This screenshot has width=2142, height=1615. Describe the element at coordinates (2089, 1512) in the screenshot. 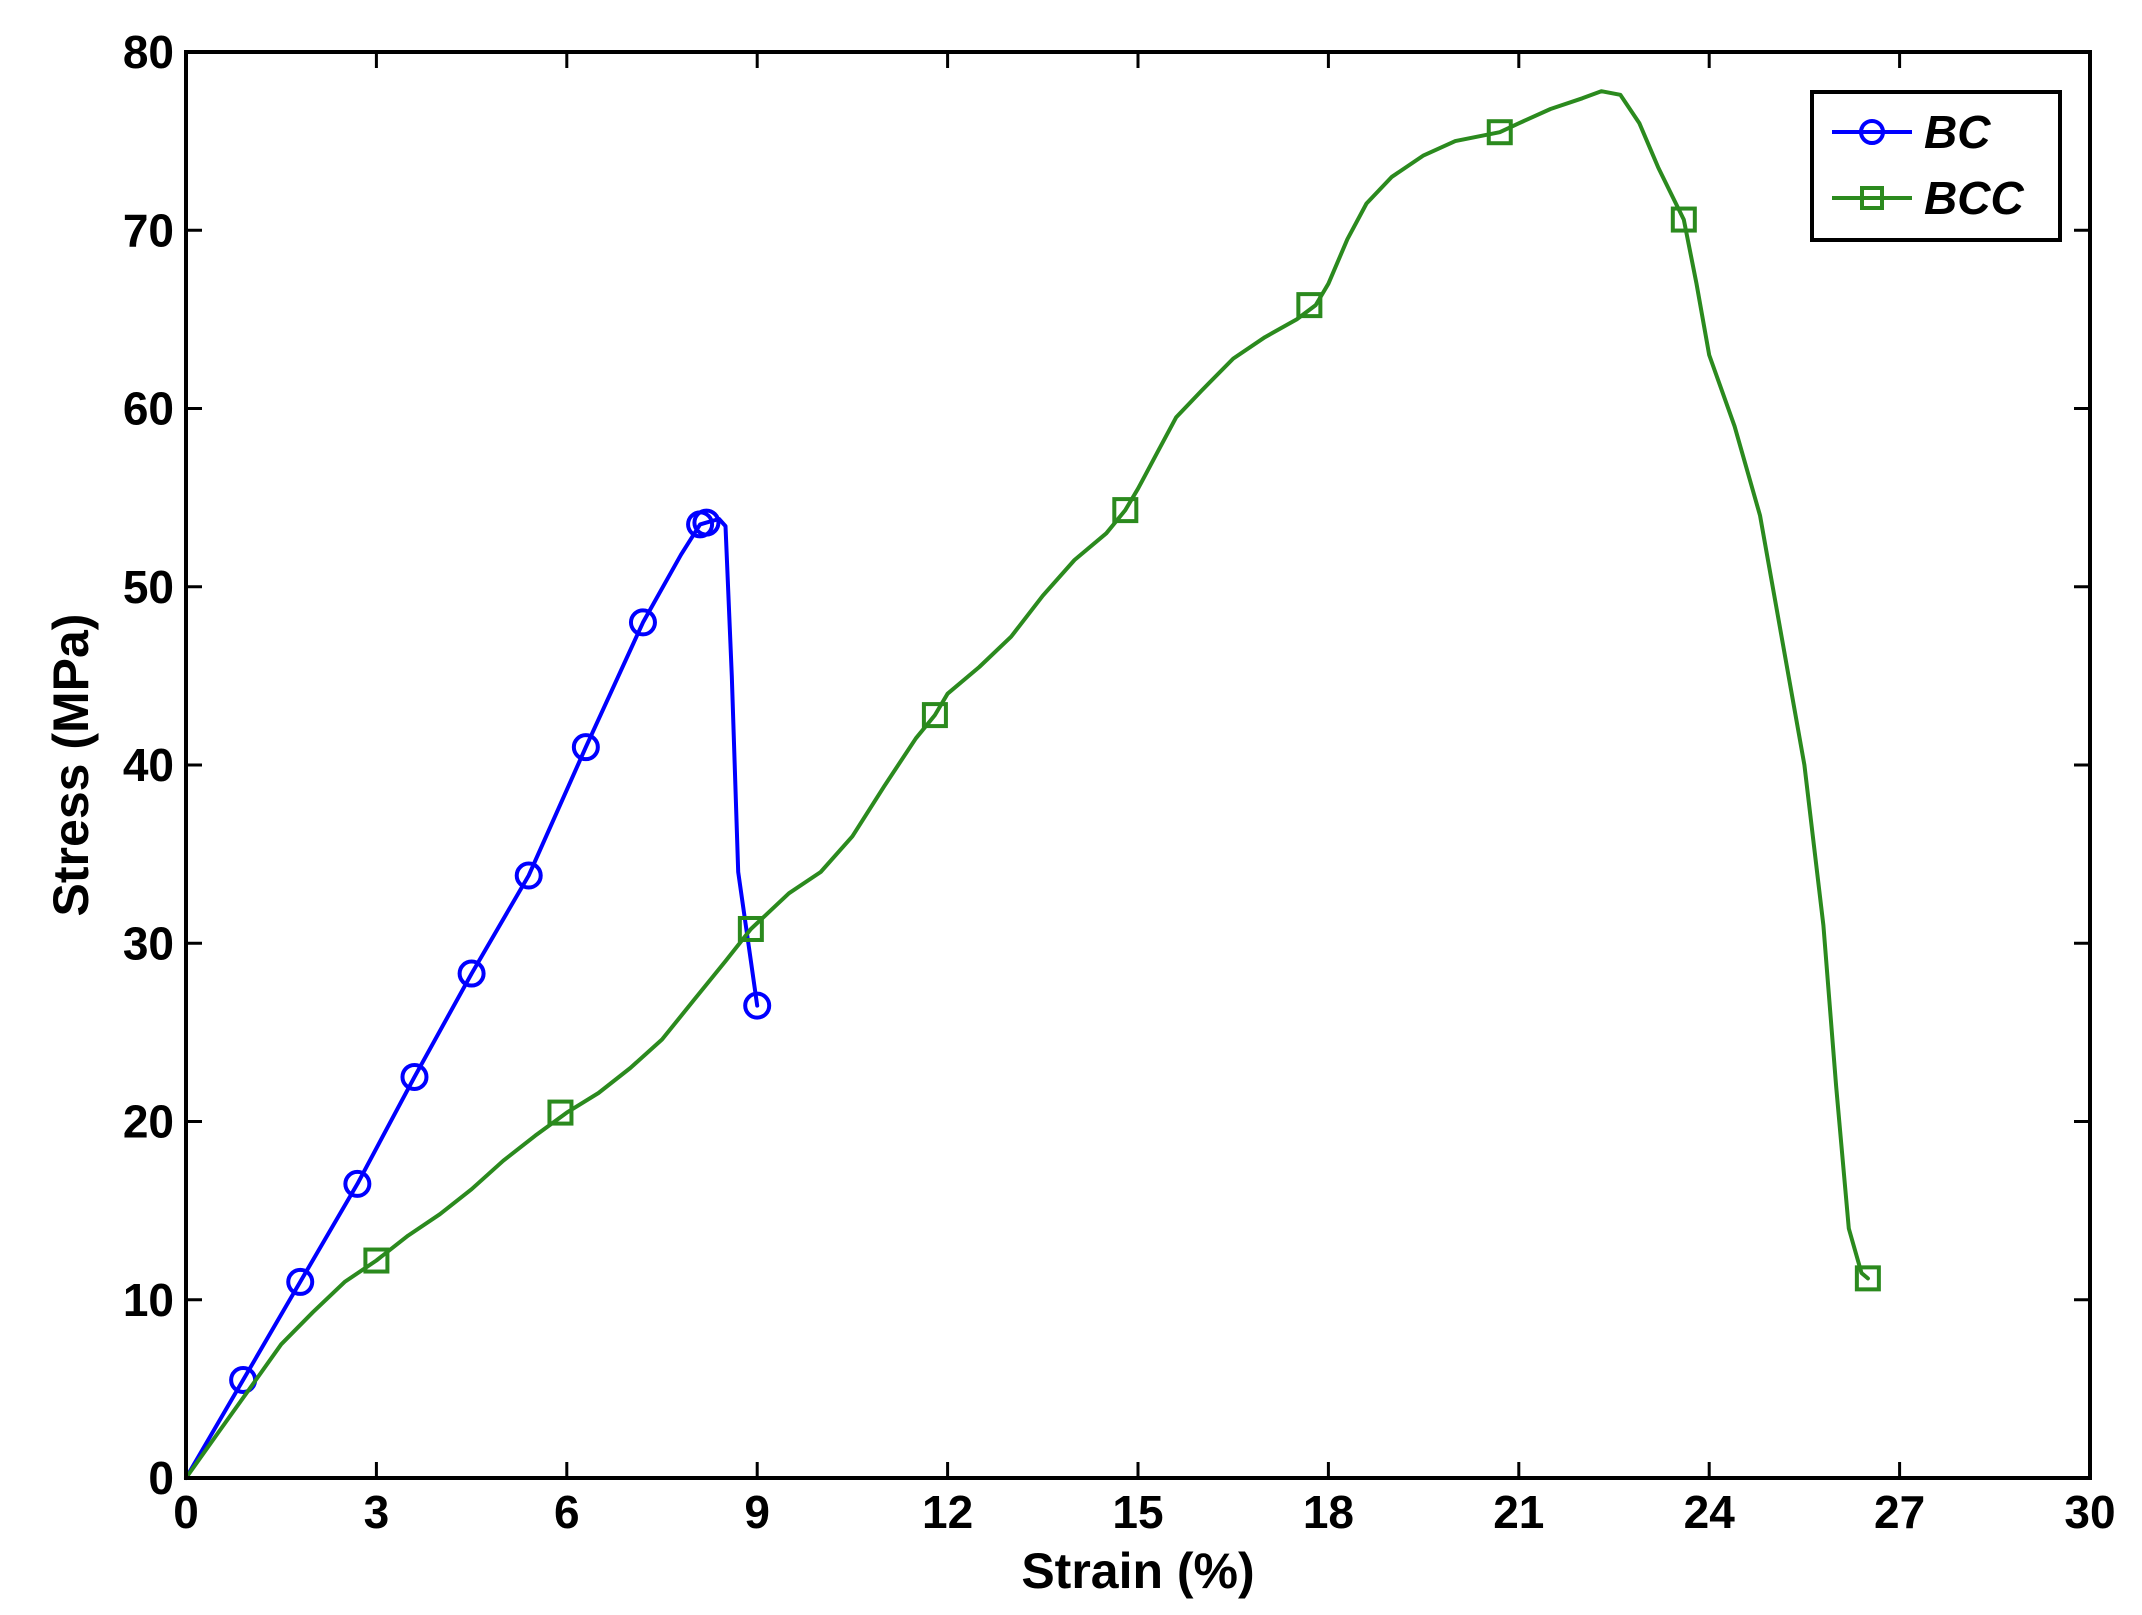

I see `x-tick-label-10: 30` at that location.